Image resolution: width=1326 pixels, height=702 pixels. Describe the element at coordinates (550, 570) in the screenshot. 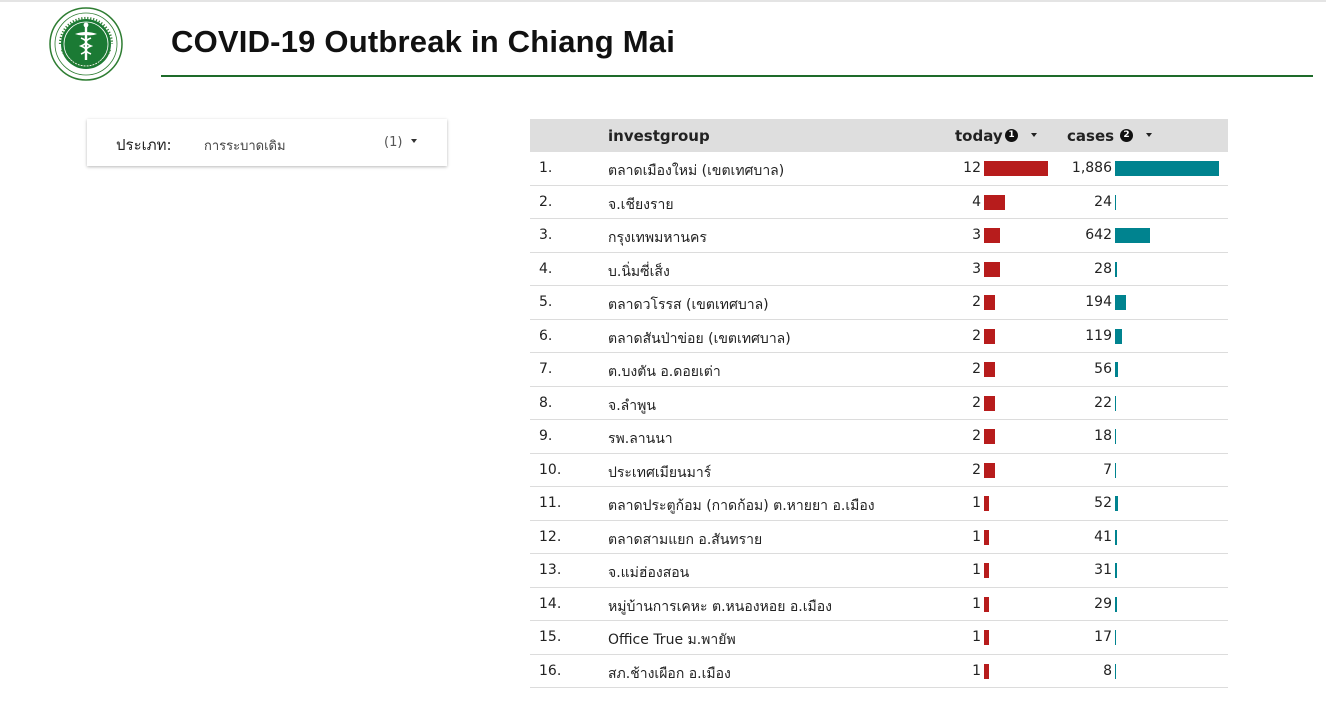

I see `row-index: 13.` at that location.